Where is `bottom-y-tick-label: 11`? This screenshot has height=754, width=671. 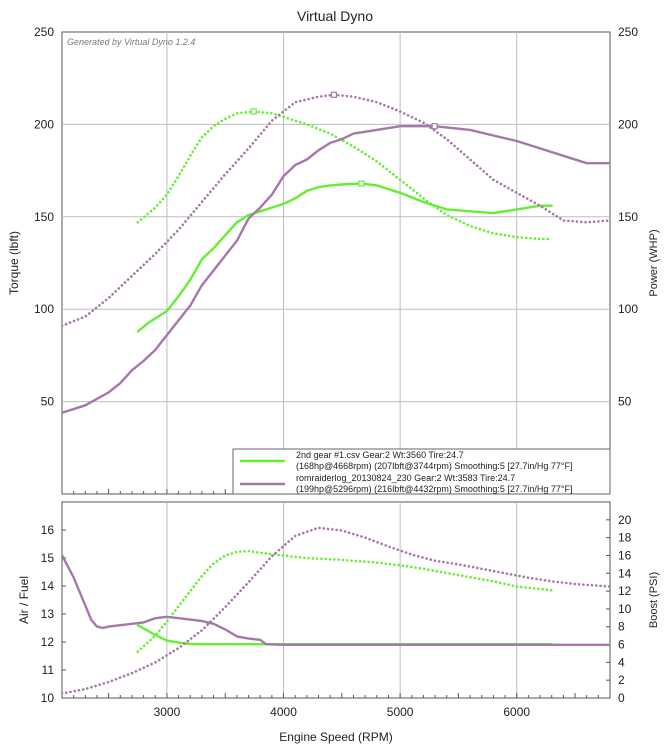
bottom-y-tick-label: 11 is located at coordinates (48, 670).